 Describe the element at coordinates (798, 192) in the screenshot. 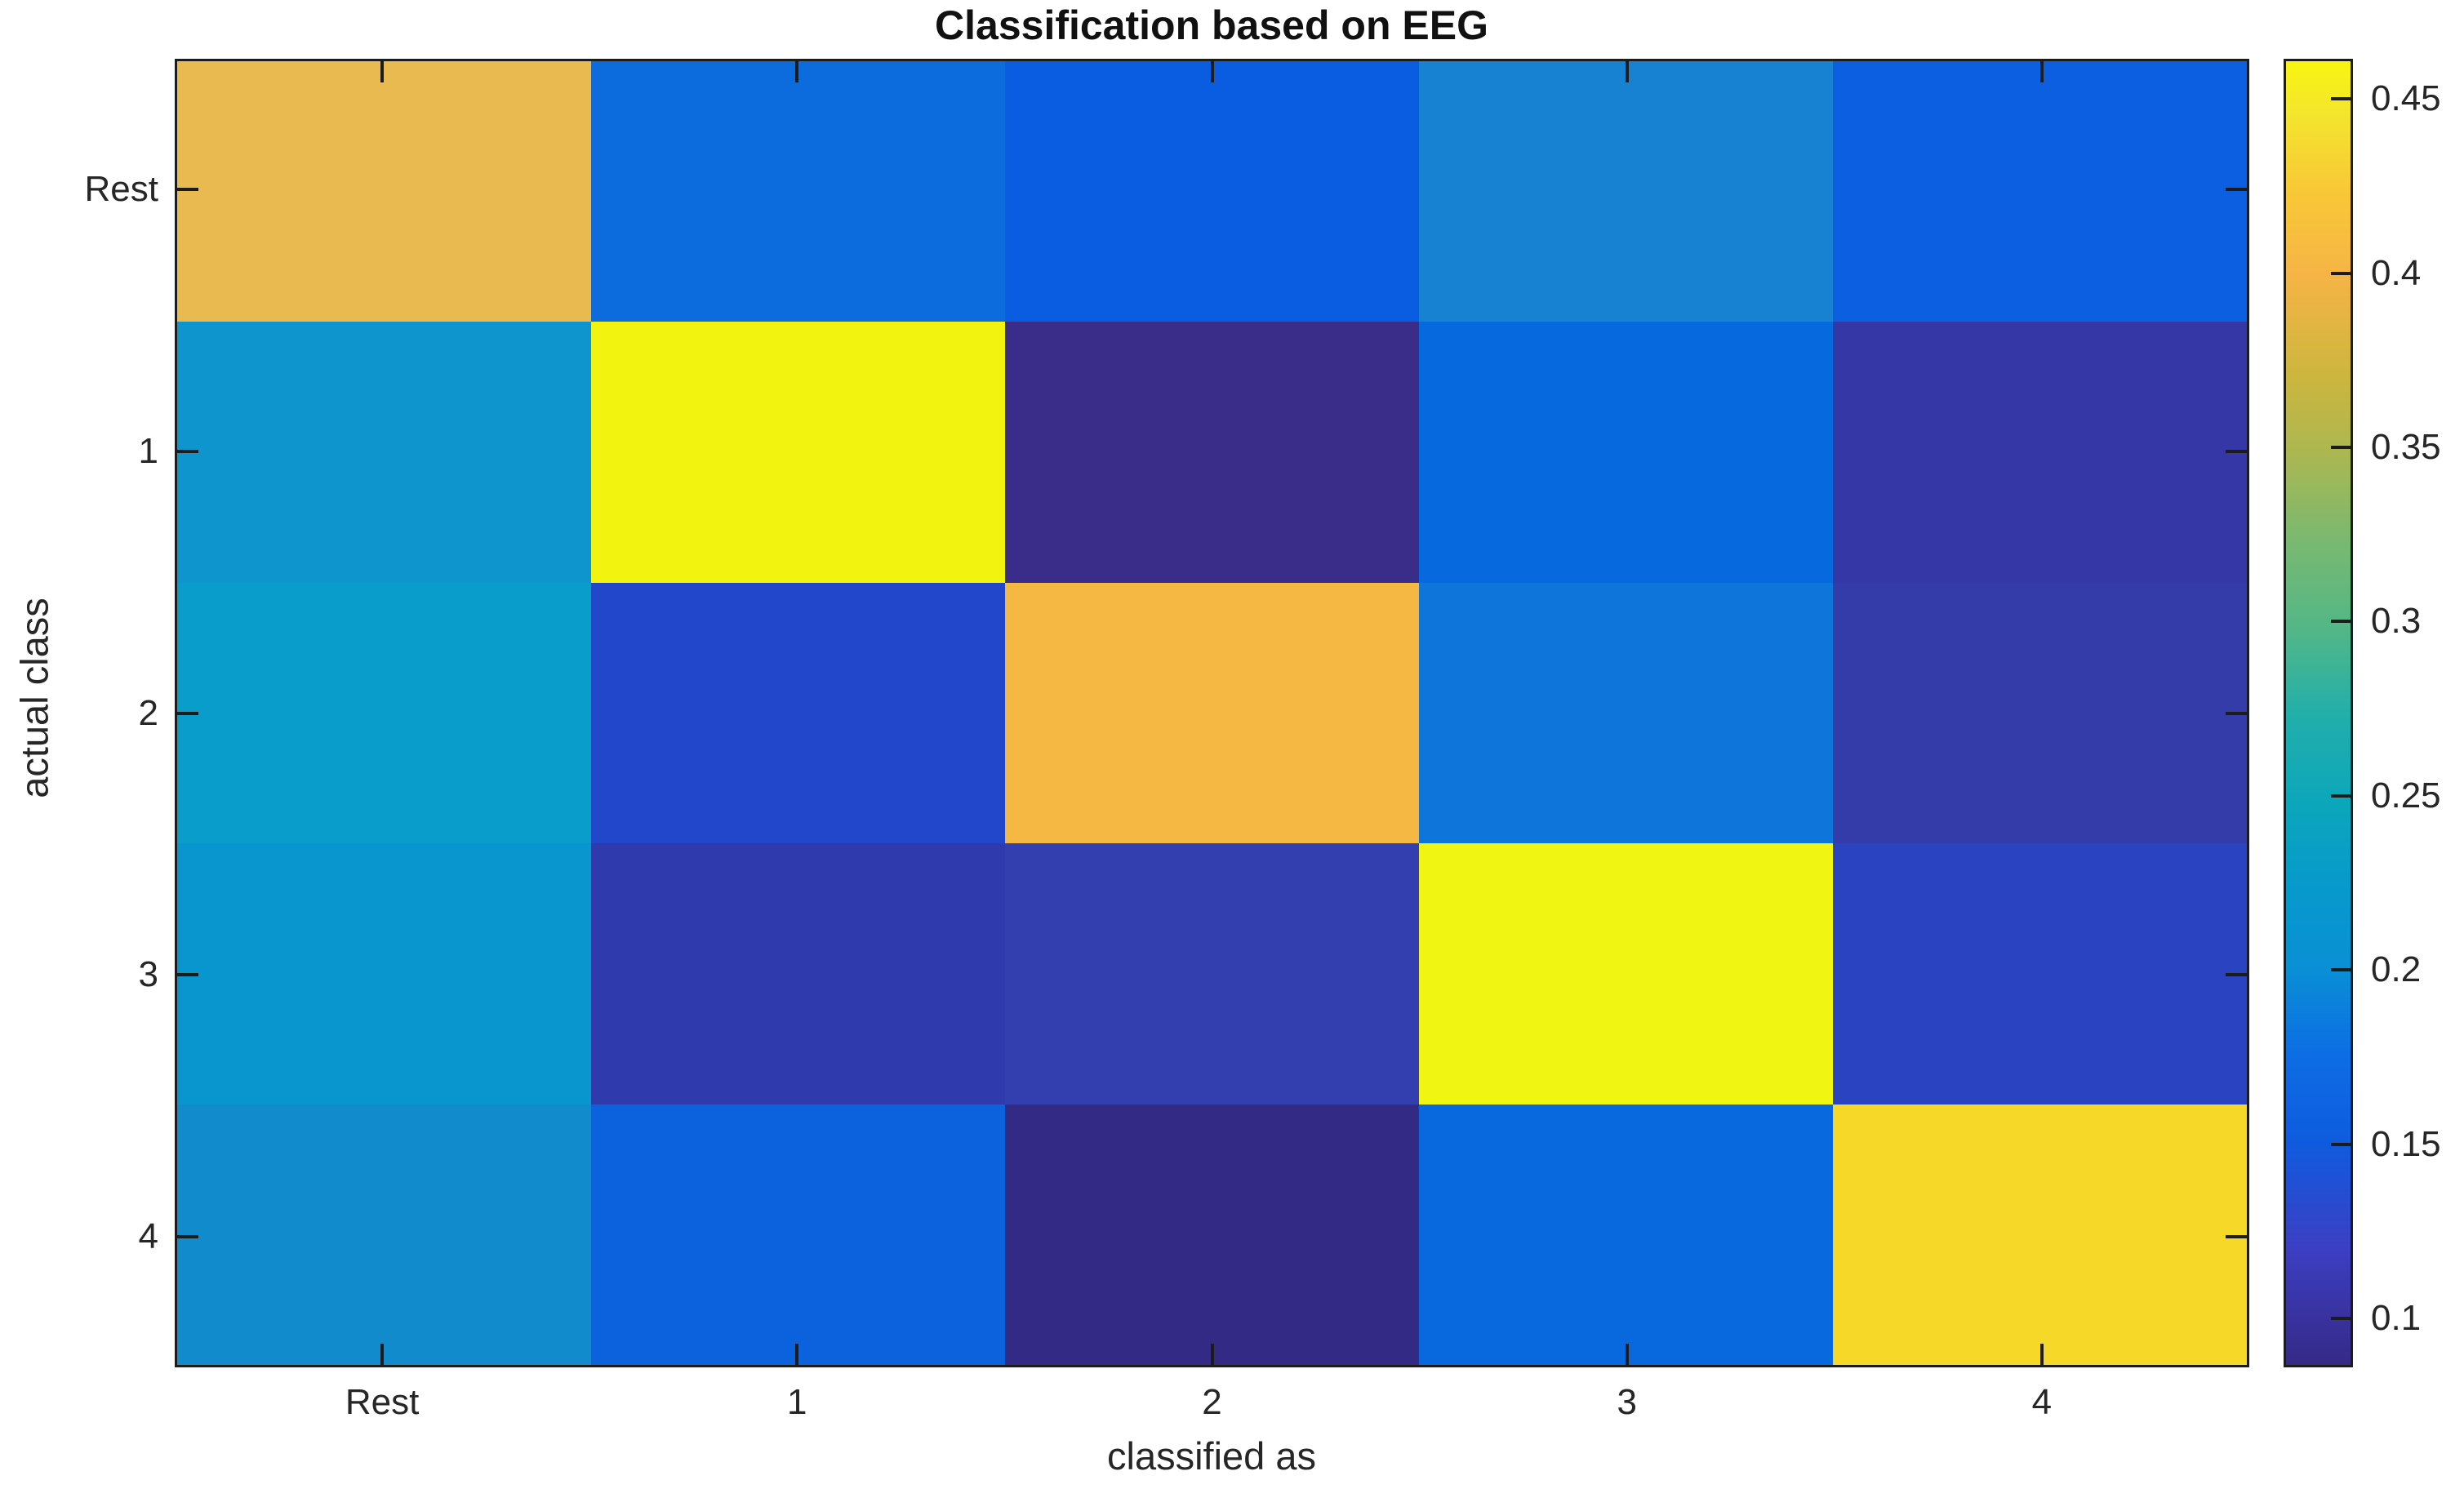

I see `heatmap-cell-r0c1` at that location.